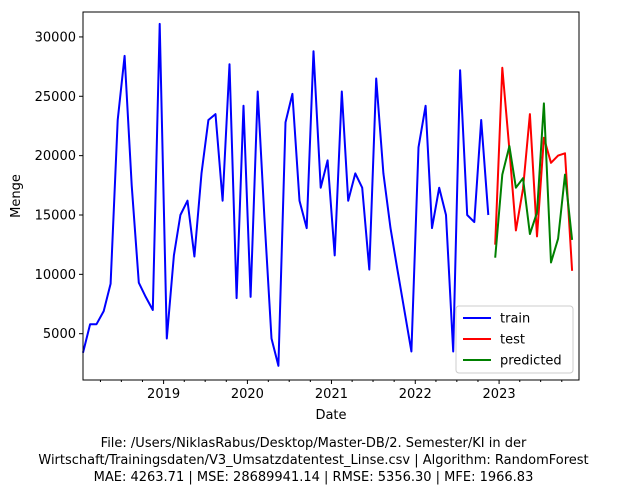 The image size is (627, 496). I want to click on series-line-test, so click(534, 168).